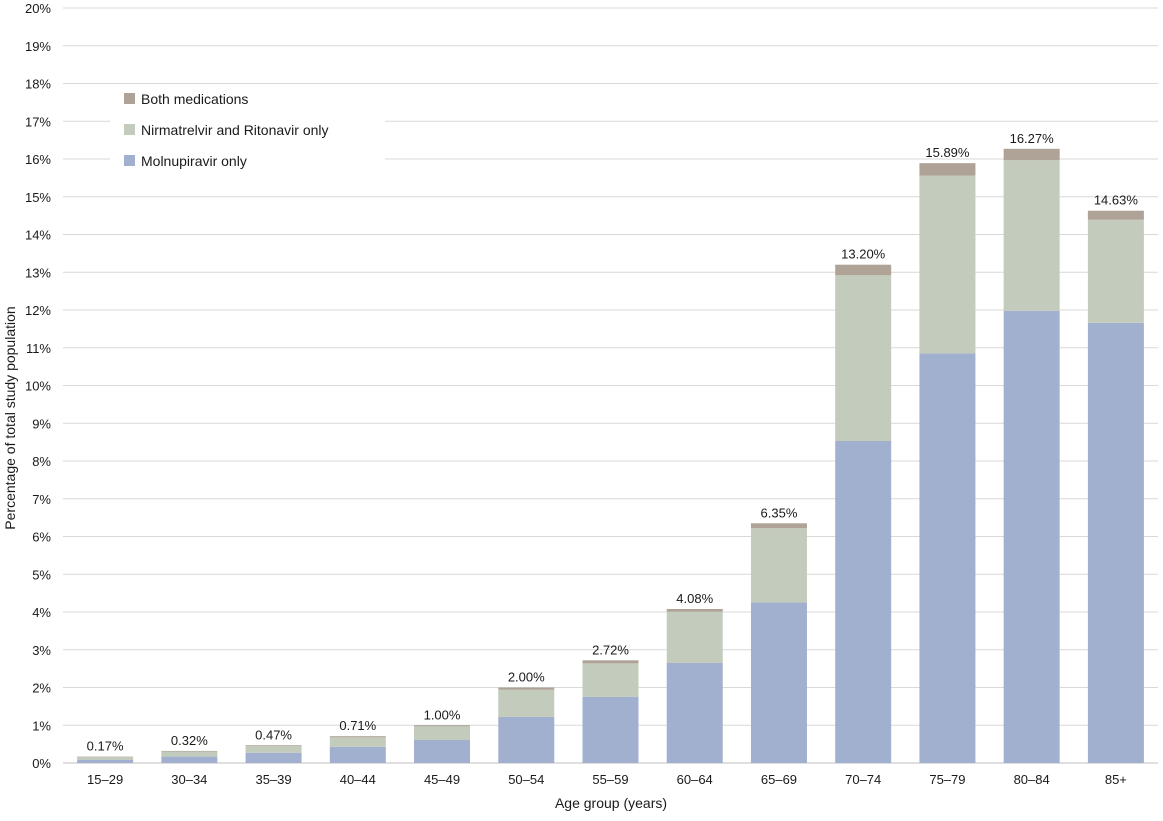 This screenshot has width=1163, height=821. Describe the element at coordinates (41, 461) in the screenshot. I see `y-tick-label: 8%` at that location.